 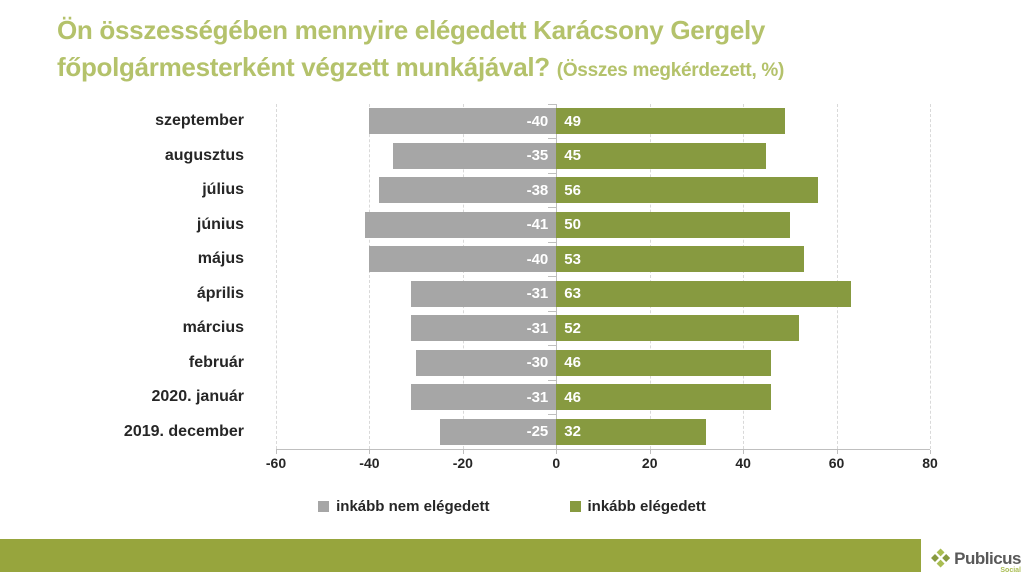 I want to click on bar-negative-február: -30, so click(x=486, y=362).